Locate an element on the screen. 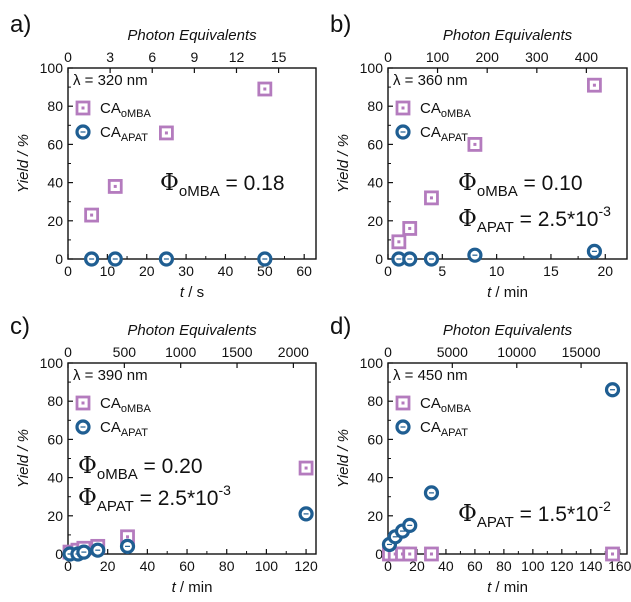  x-tick-label: 140 is located at coordinates (591, 566).